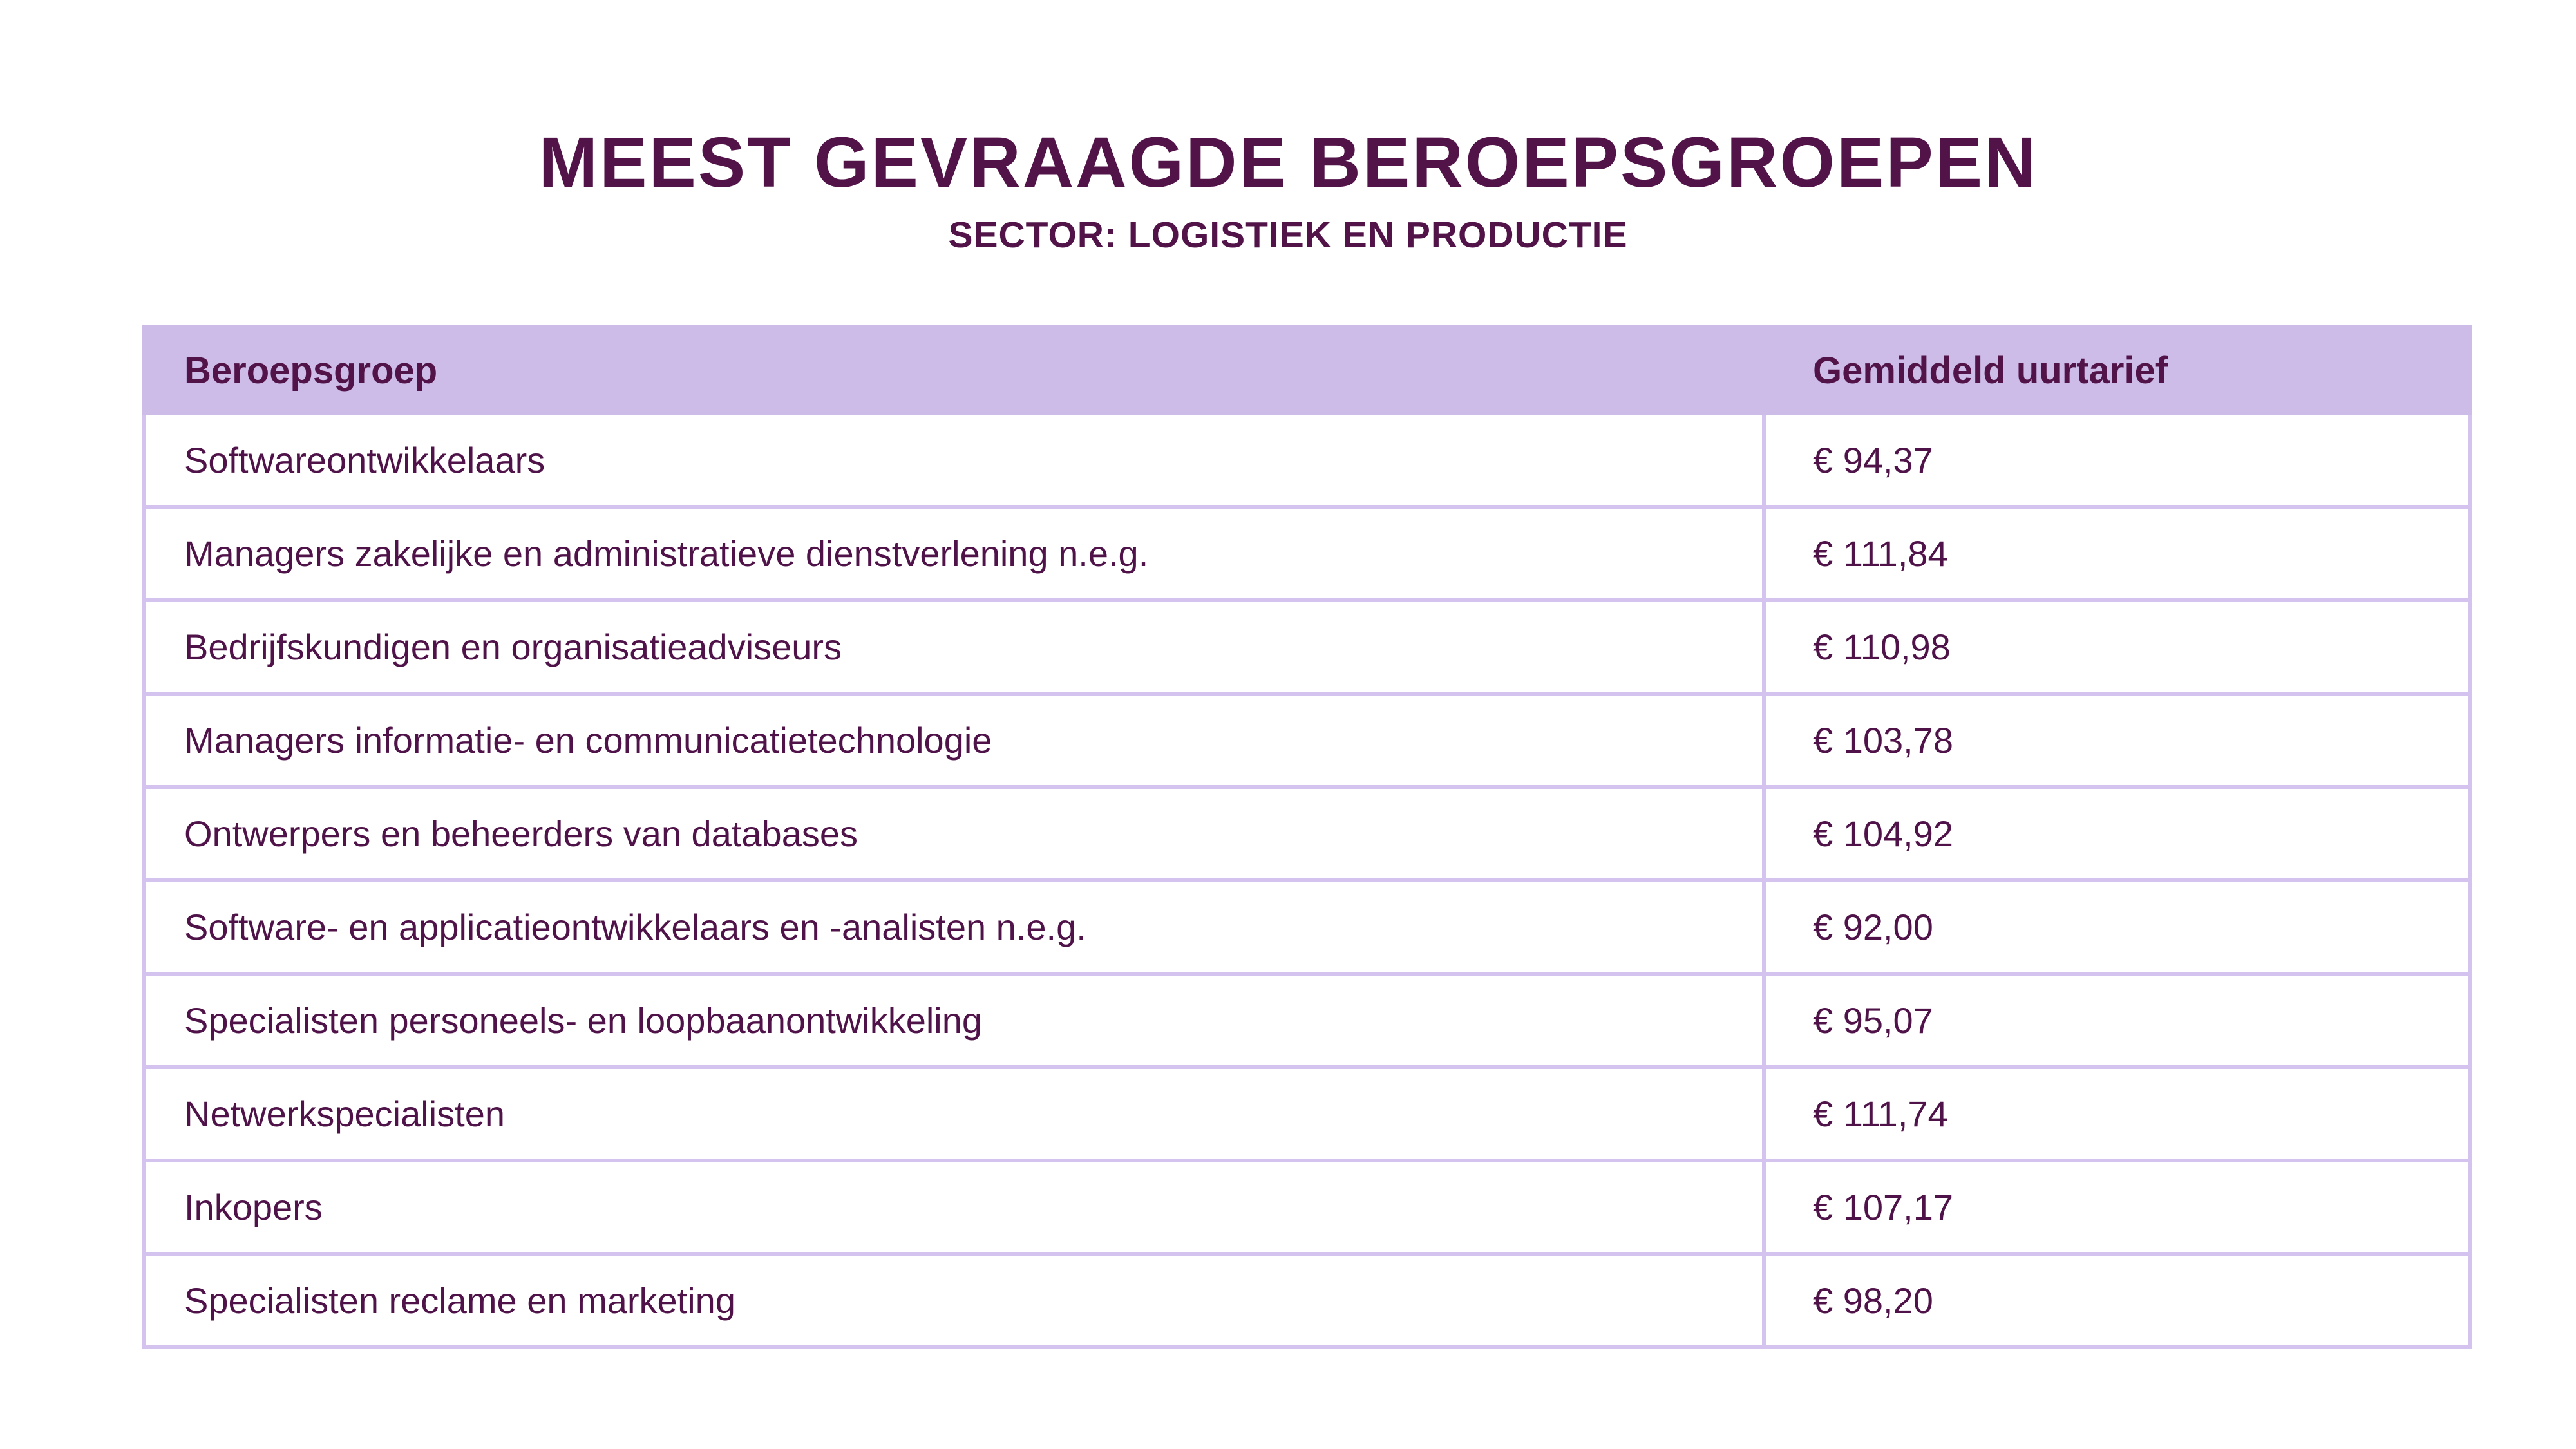 The width and height of the screenshot is (2576, 1449). I want to click on rate-cell: € 94,37, so click(2115, 460).